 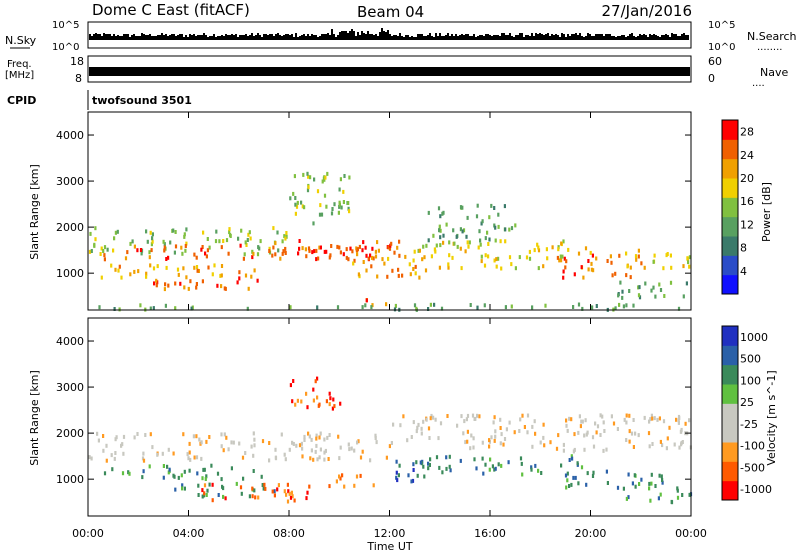 I want to click on time-axis-label: Time UT, so click(x=389, y=546).